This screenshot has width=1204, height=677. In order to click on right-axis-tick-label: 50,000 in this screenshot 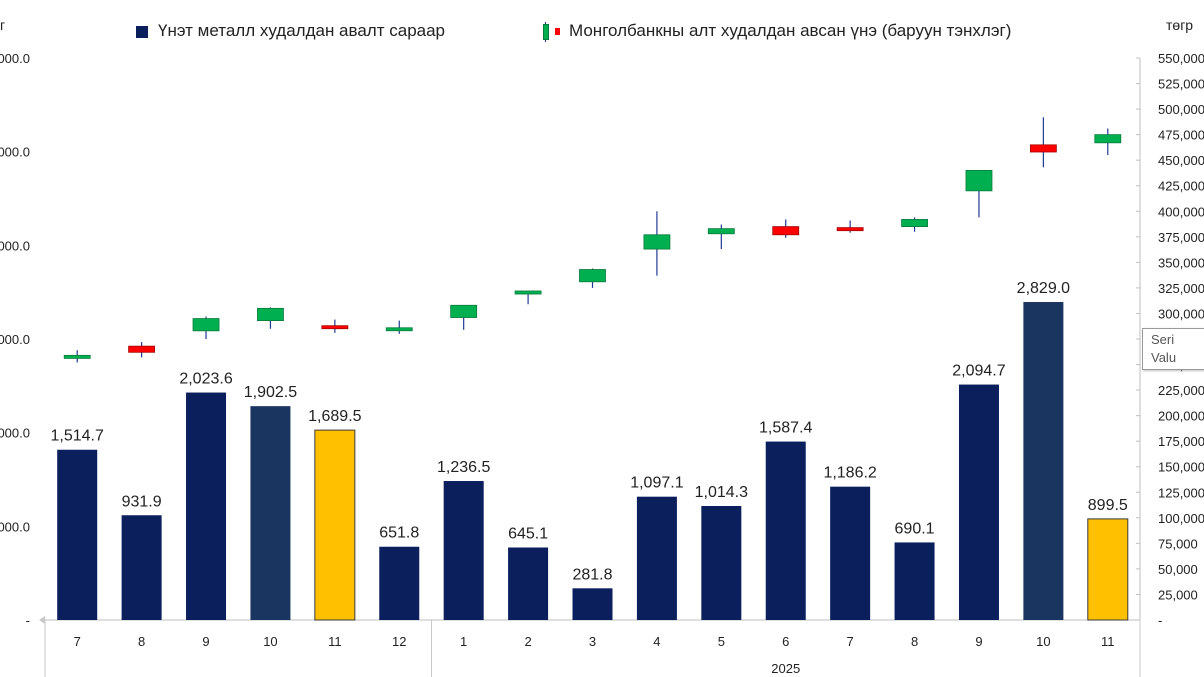, I will do `click(1178, 569)`.